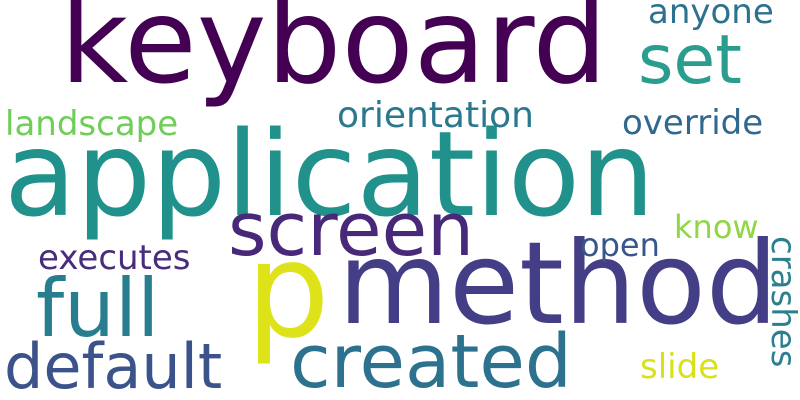  I want to click on word-orientation: orientation, so click(435, 115).